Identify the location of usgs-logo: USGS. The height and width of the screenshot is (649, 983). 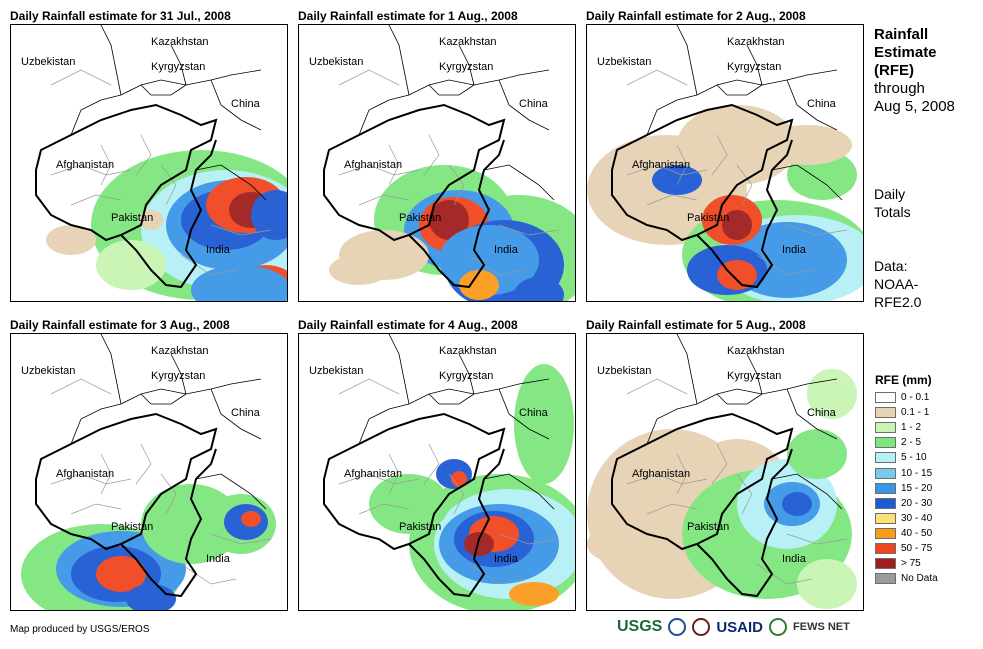
(640, 626).